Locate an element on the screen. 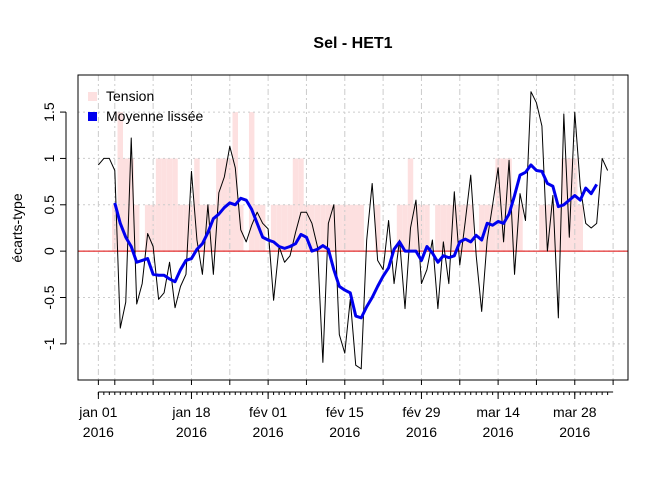 The image size is (672, 485). y-tick-label: 0 is located at coordinates (49, 251).